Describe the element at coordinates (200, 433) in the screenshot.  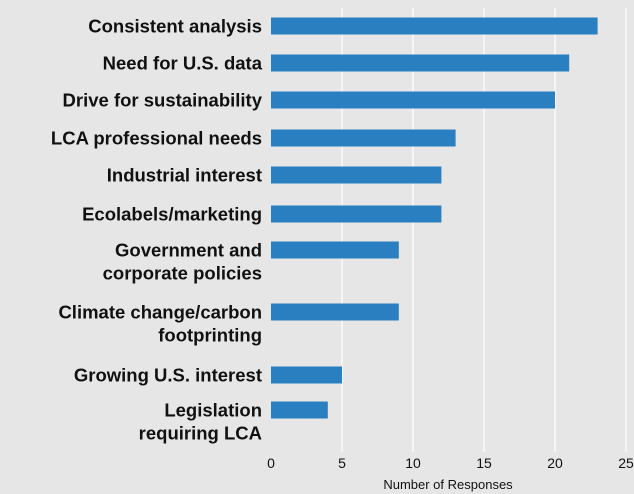
I see `category-label-line: requiring LCA` at that location.